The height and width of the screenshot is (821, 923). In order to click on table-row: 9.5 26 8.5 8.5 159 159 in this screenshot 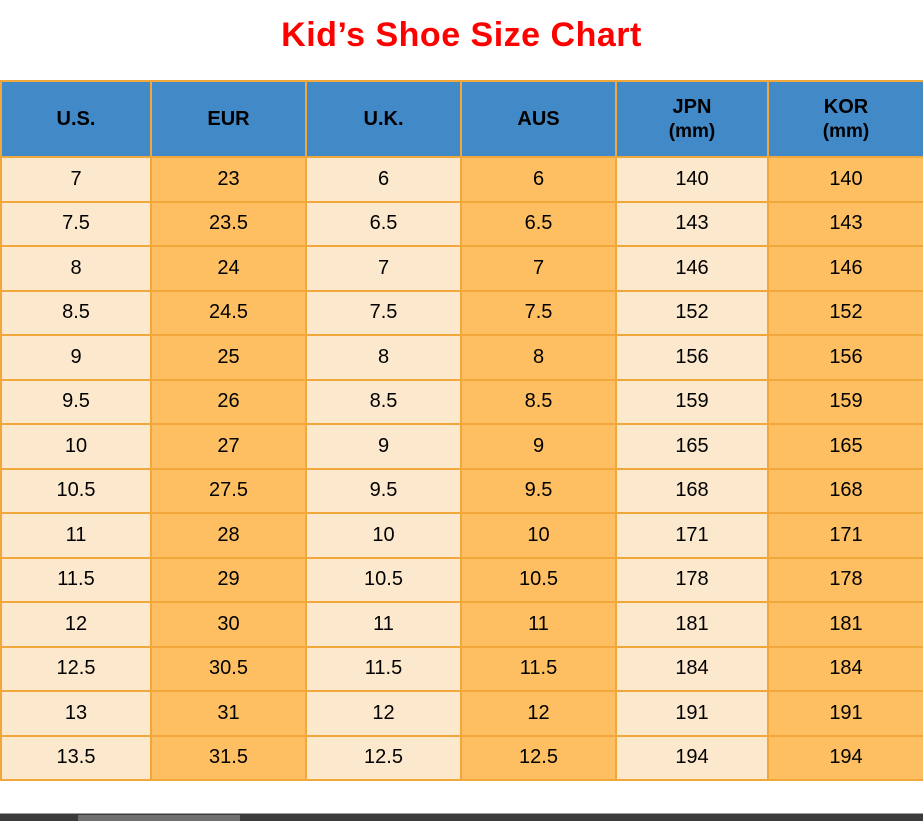, I will do `click(461, 401)`.